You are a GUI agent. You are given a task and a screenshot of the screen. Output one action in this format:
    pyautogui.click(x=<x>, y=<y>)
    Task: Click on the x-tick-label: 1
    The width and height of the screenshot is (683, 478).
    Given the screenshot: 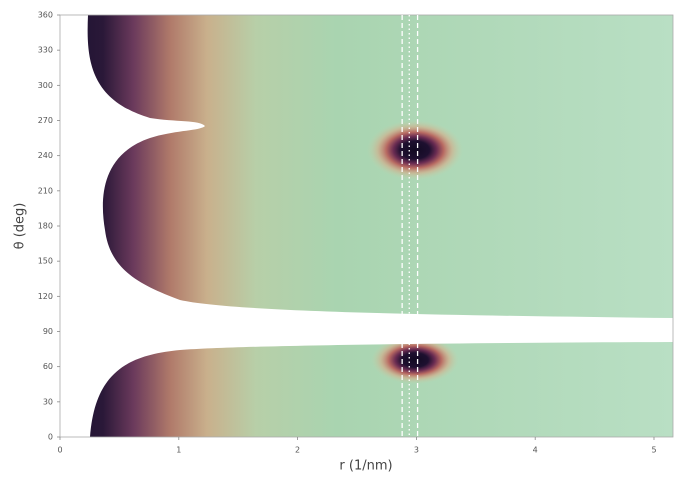 What is the action you would take?
    pyautogui.click(x=178, y=450)
    